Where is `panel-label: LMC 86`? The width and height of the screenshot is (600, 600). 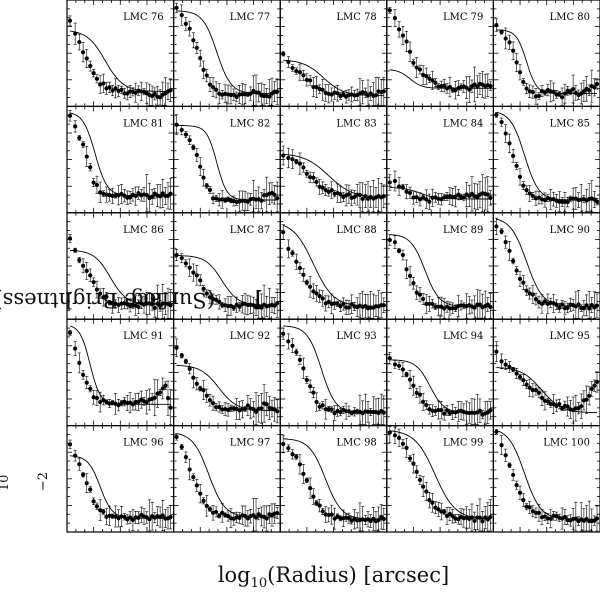
panel-label: LMC 86 is located at coordinates (143, 230).